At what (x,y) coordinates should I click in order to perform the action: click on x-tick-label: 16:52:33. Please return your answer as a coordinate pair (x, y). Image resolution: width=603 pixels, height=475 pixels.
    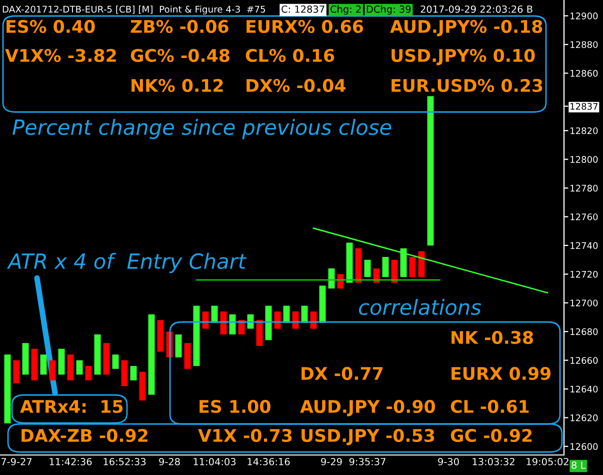
    Looking at the image, I should click on (125, 462).